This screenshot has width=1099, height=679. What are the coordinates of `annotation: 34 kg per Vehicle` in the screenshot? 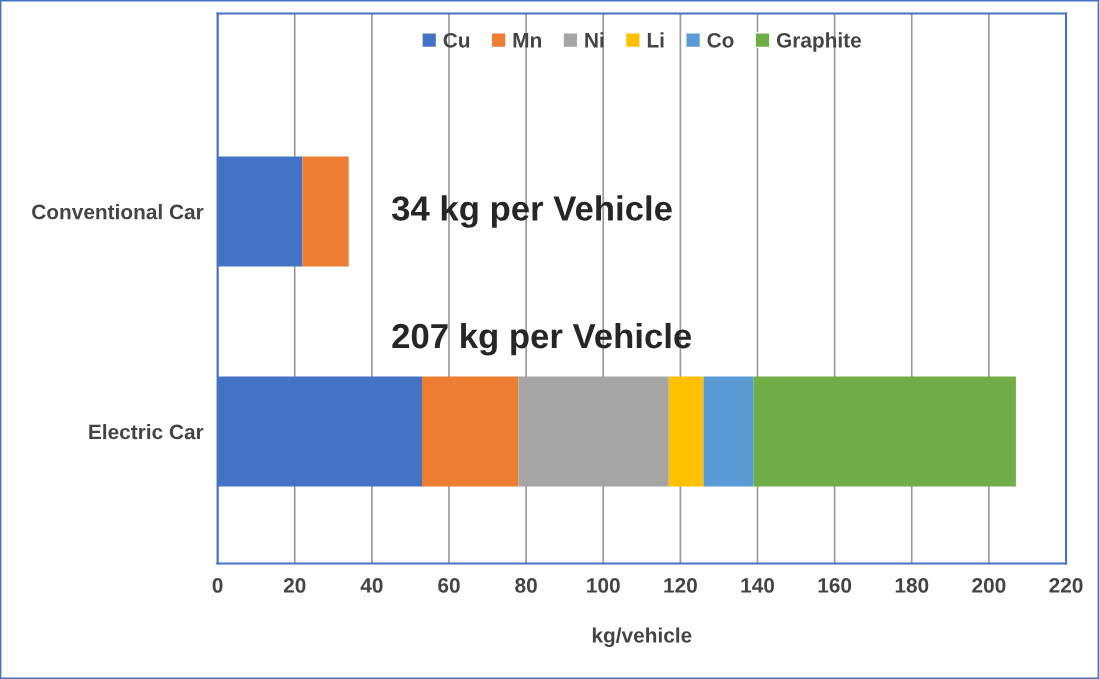 It's located at (531, 211).